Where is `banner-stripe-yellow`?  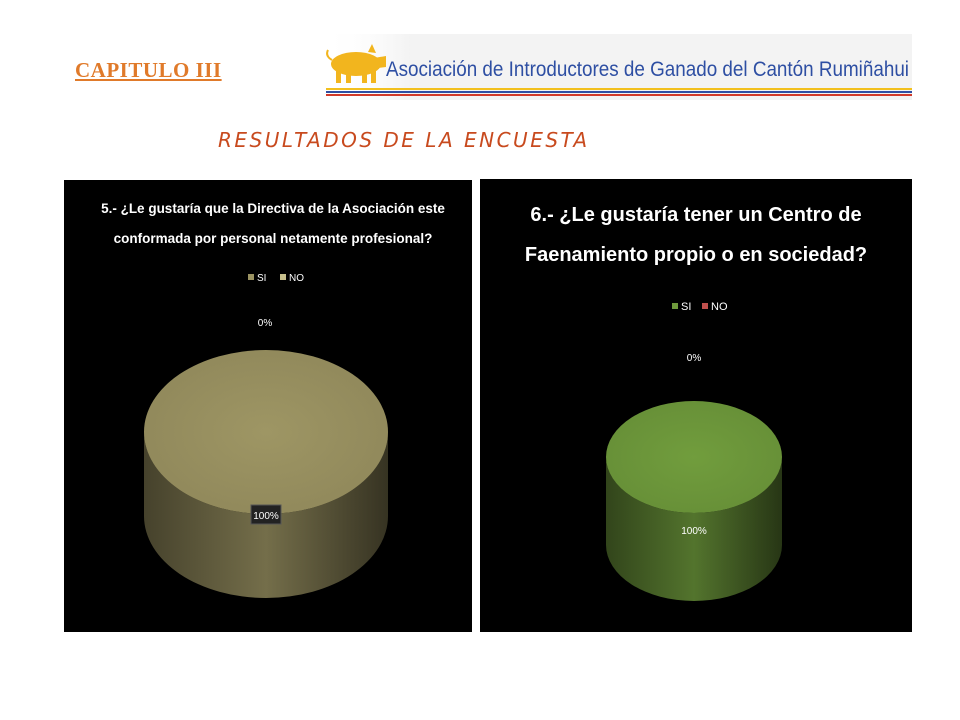 banner-stripe-yellow is located at coordinates (619, 89).